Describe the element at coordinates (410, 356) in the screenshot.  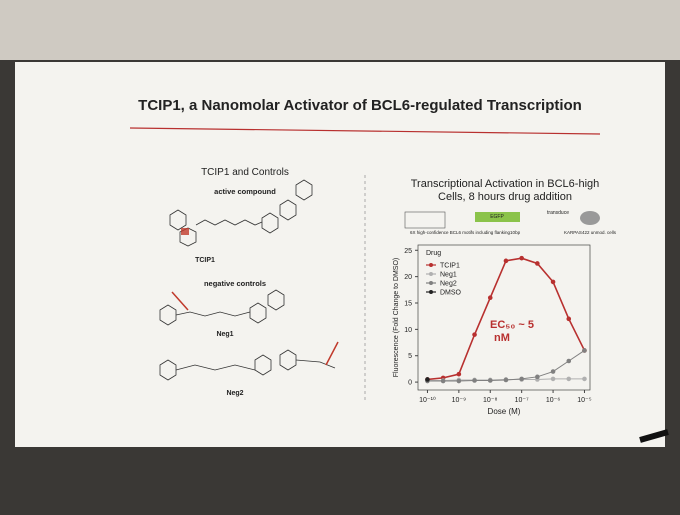
I see `y-tick-label: 5` at that location.